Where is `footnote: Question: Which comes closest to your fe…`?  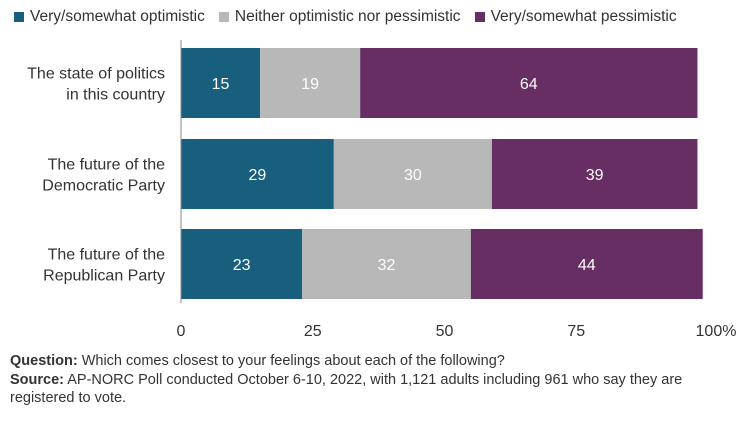 footnote: Question: Which comes closest to your fe… is located at coordinates (370, 380).